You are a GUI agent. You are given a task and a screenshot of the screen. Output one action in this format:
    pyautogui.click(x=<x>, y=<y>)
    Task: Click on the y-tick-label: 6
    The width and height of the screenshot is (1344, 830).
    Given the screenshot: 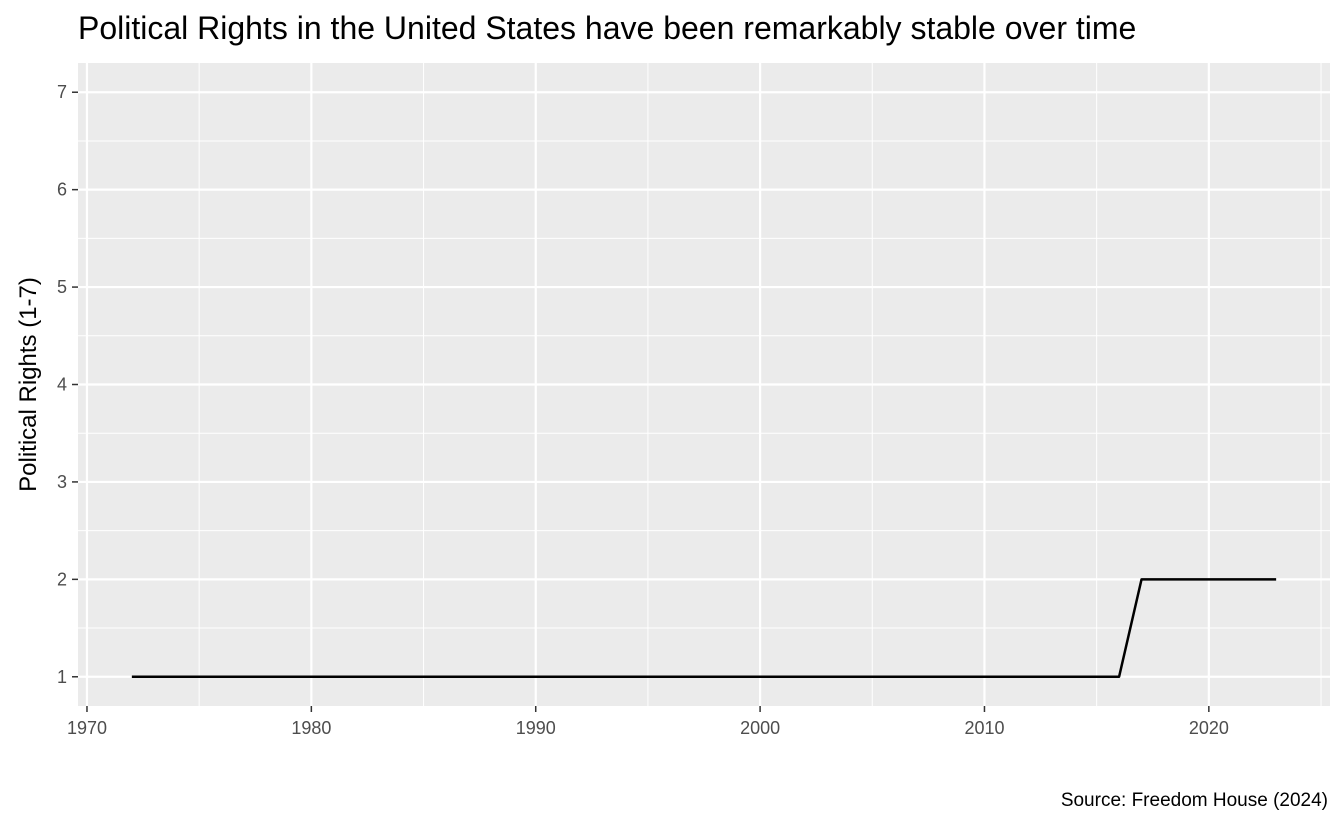 What is the action you would take?
    pyautogui.click(x=62, y=190)
    